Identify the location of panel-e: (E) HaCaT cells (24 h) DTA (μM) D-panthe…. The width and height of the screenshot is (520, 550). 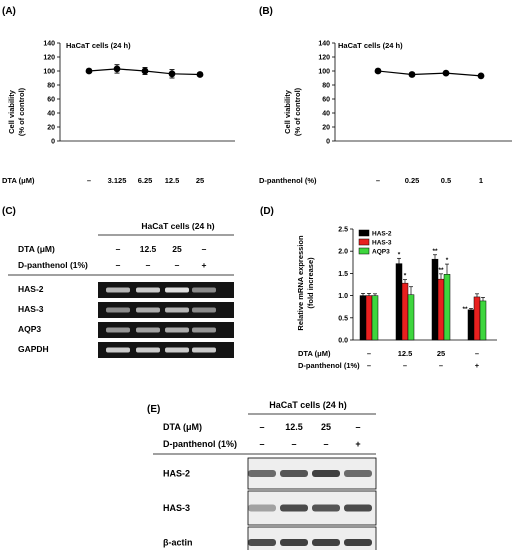
(262, 475).